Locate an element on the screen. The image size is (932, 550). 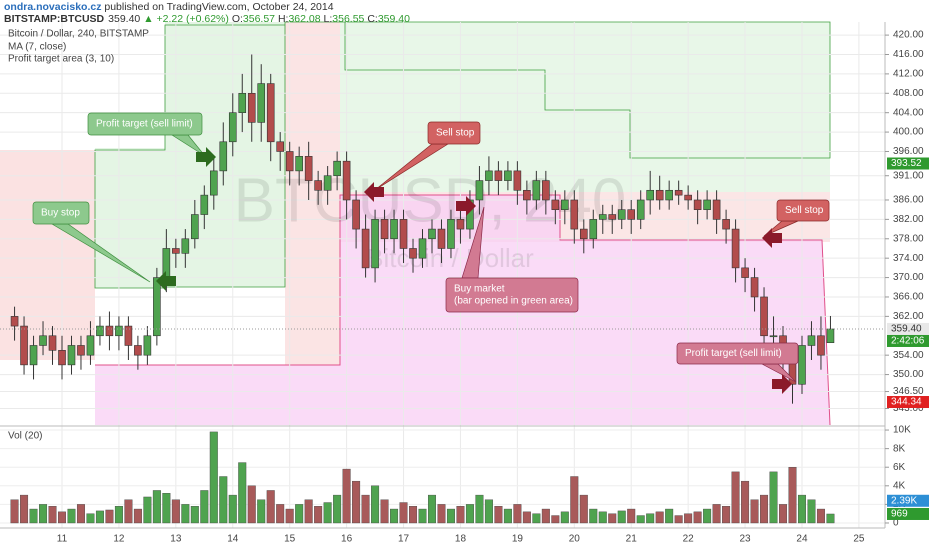
volume-label-box is located at coordinates (908, 513).